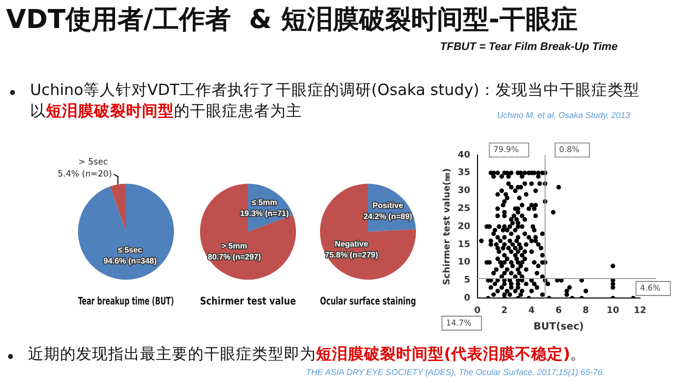  I want to click on data-label: 75.8% (n=279), so click(351, 255).